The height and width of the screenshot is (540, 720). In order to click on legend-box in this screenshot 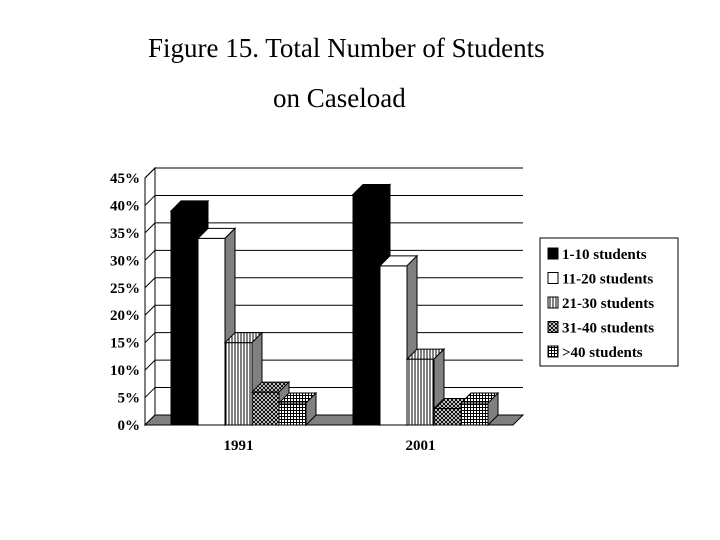, I will do `click(609, 302)`.